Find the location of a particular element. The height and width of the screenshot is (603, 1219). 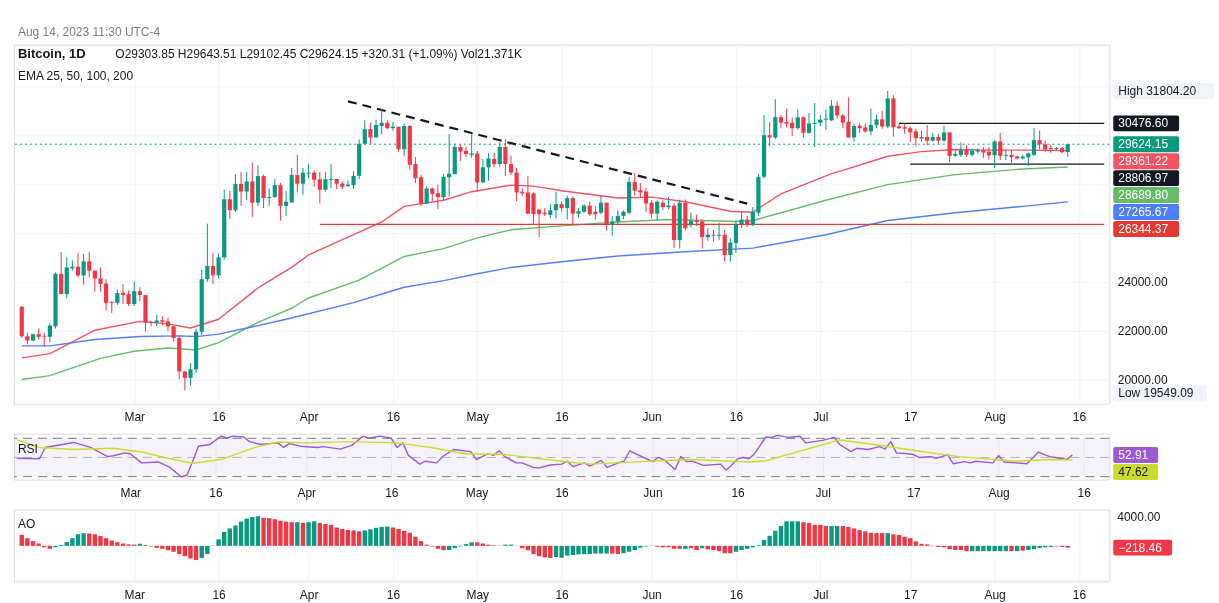

x-tick-label: May is located at coordinates (478, 417).